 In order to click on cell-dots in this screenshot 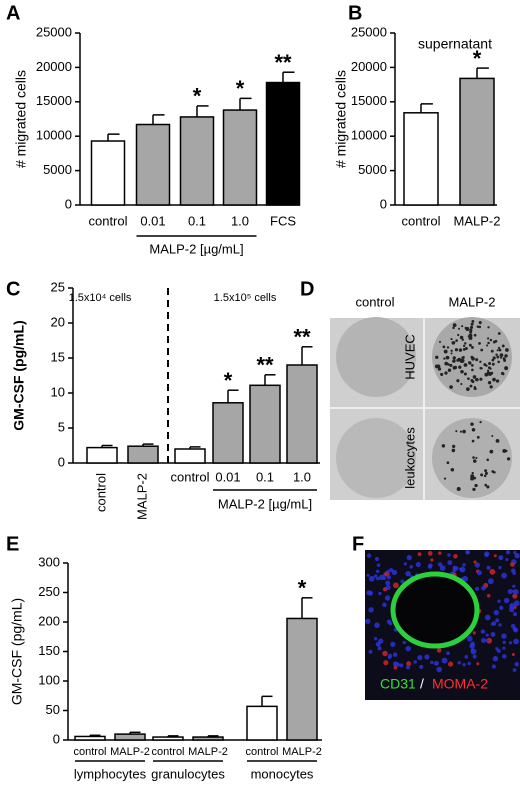, I will do `click(472, 405)`.